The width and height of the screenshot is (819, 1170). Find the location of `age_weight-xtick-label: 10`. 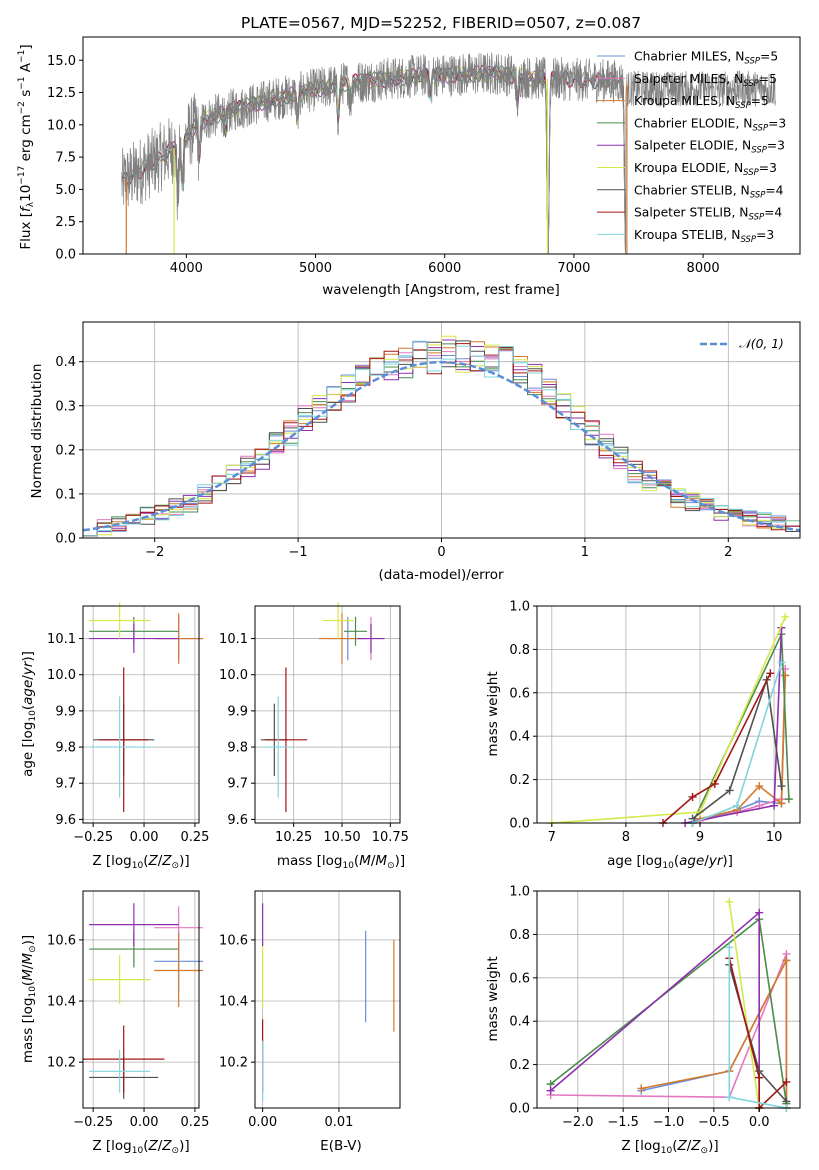

age_weight-xtick-label: 10 is located at coordinates (774, 837).